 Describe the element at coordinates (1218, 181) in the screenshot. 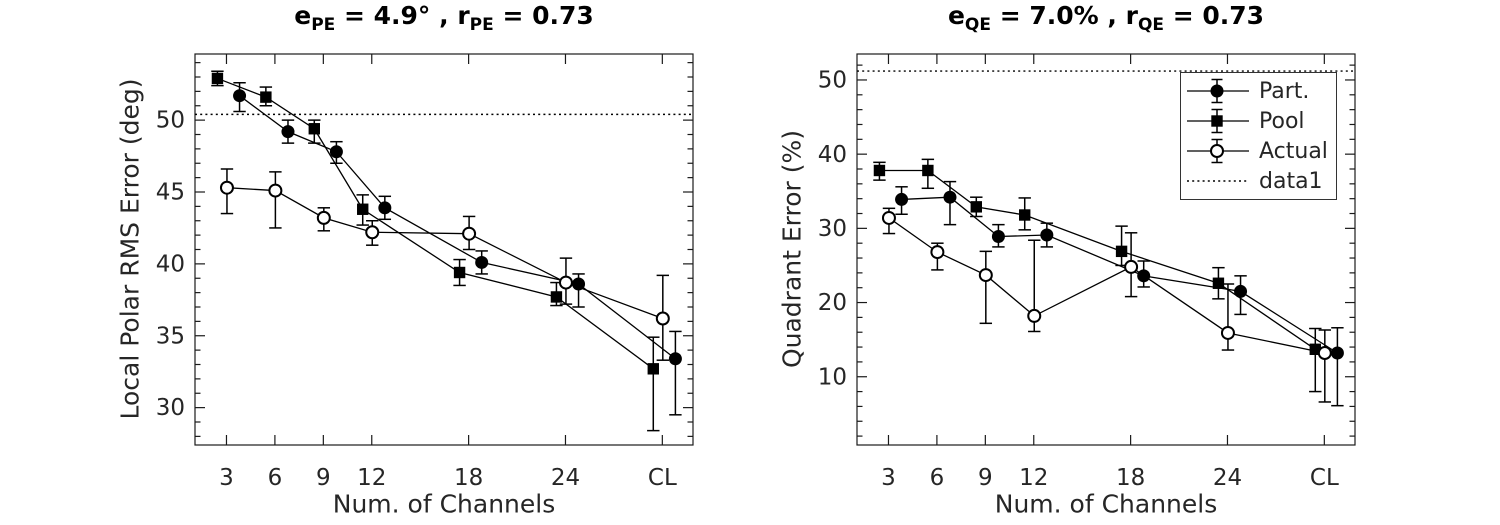

I see `dotted-line-legend-sample` at that location.